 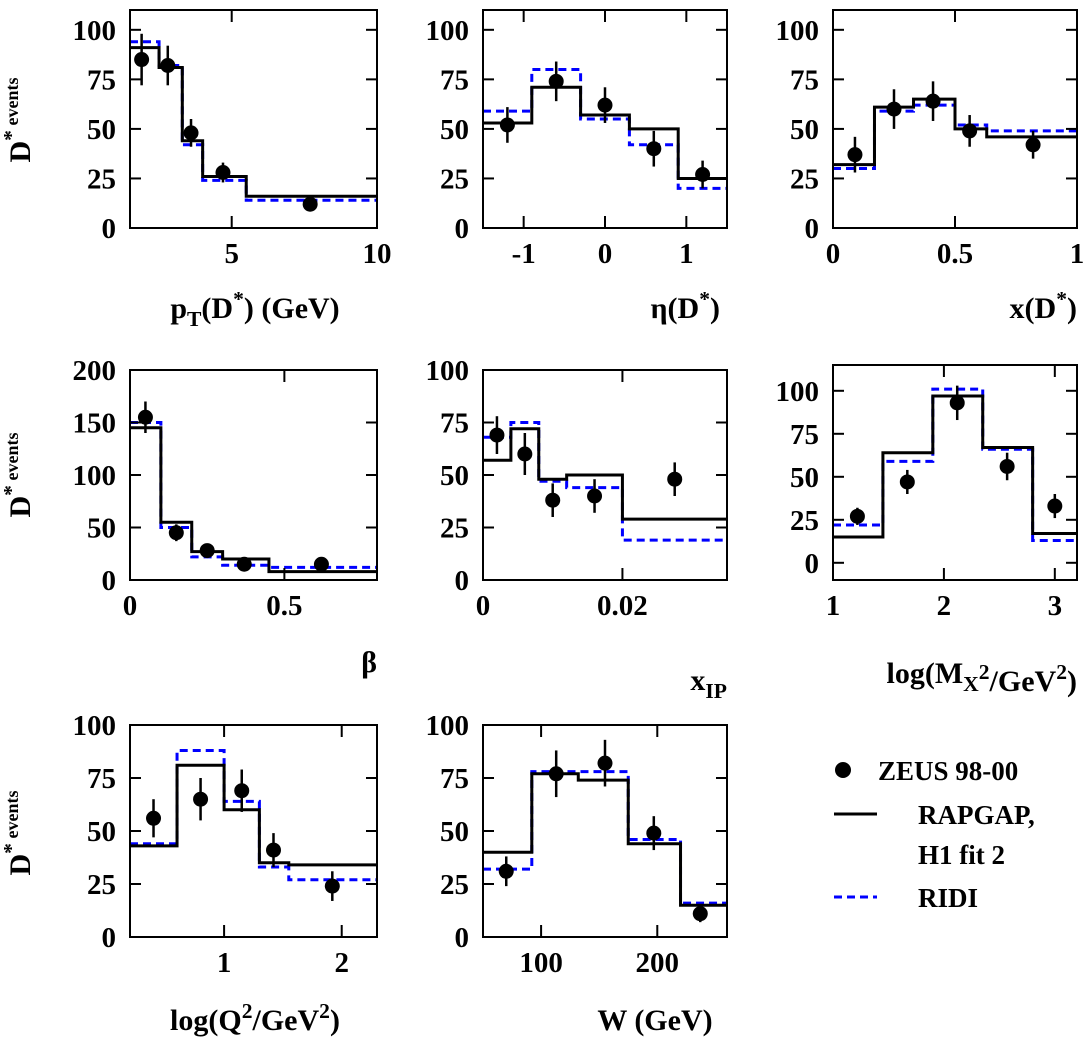 What do you see at coordinates (286, 1020) in the screenshot?
I see `x-axis-q2-label-part-2: /GeV` at bounding box center [286, 1020].